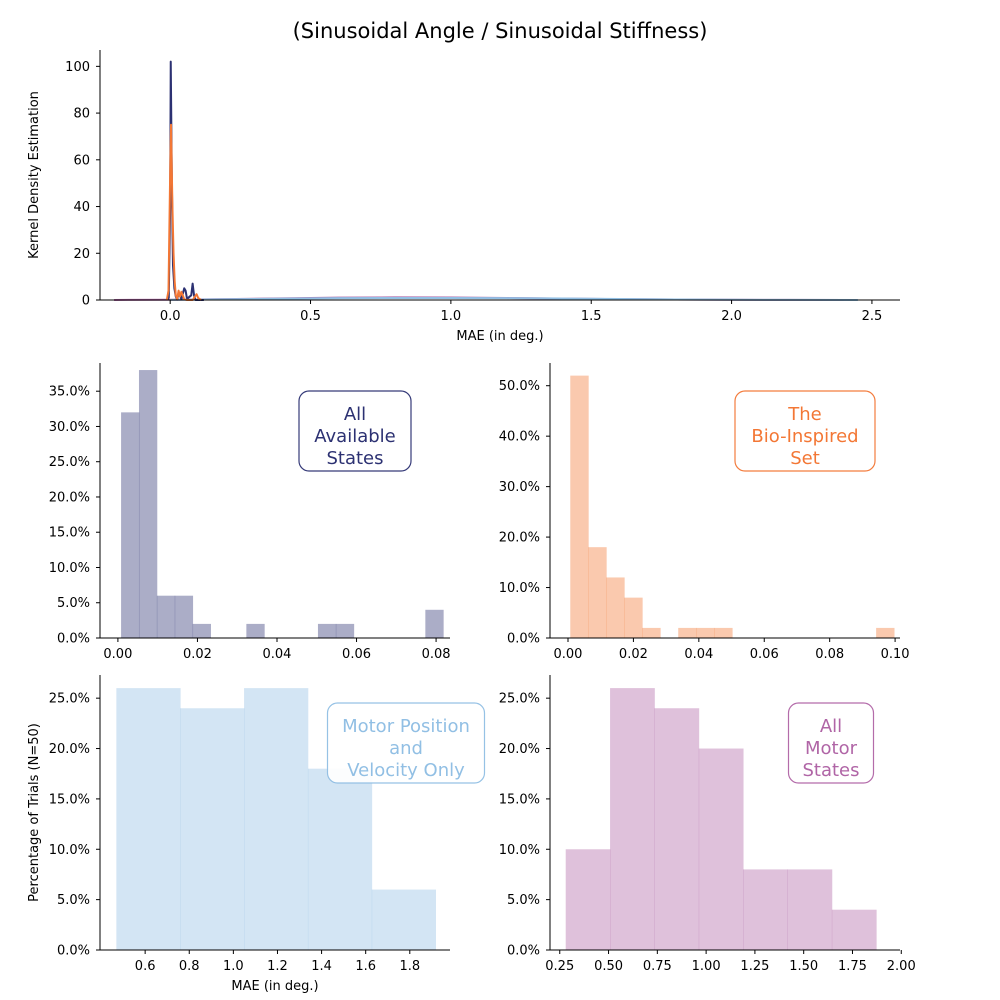  What do you see at coordinates (591, 316) in the screenshot?
I see `kde-x-tick-label: 1.5` at bounding box center [591, 316].